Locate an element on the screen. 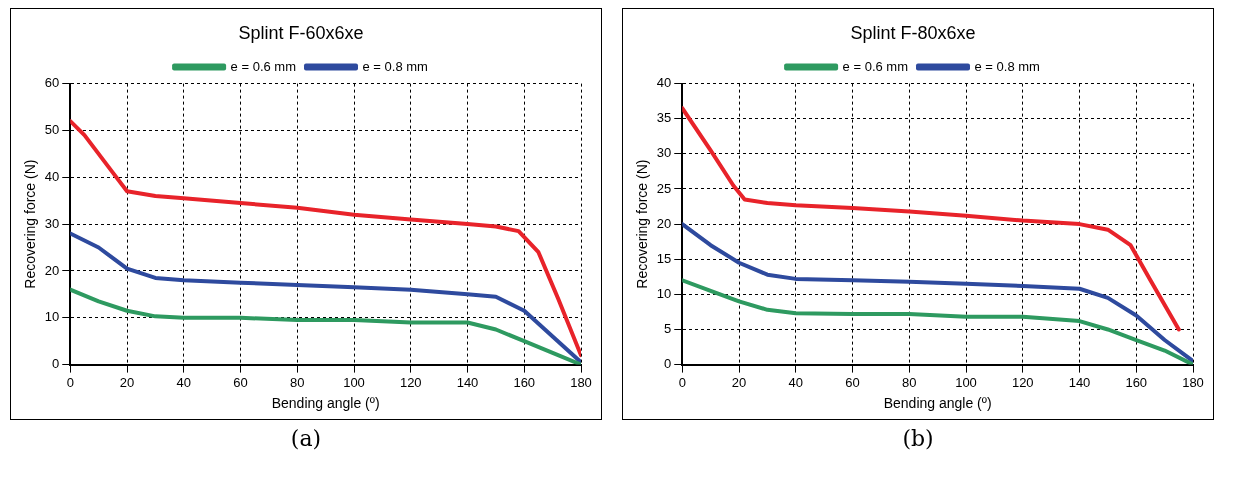 The height and width of the screenshot is (500, 1249). text: (a) is located at coordinates (306, 438).